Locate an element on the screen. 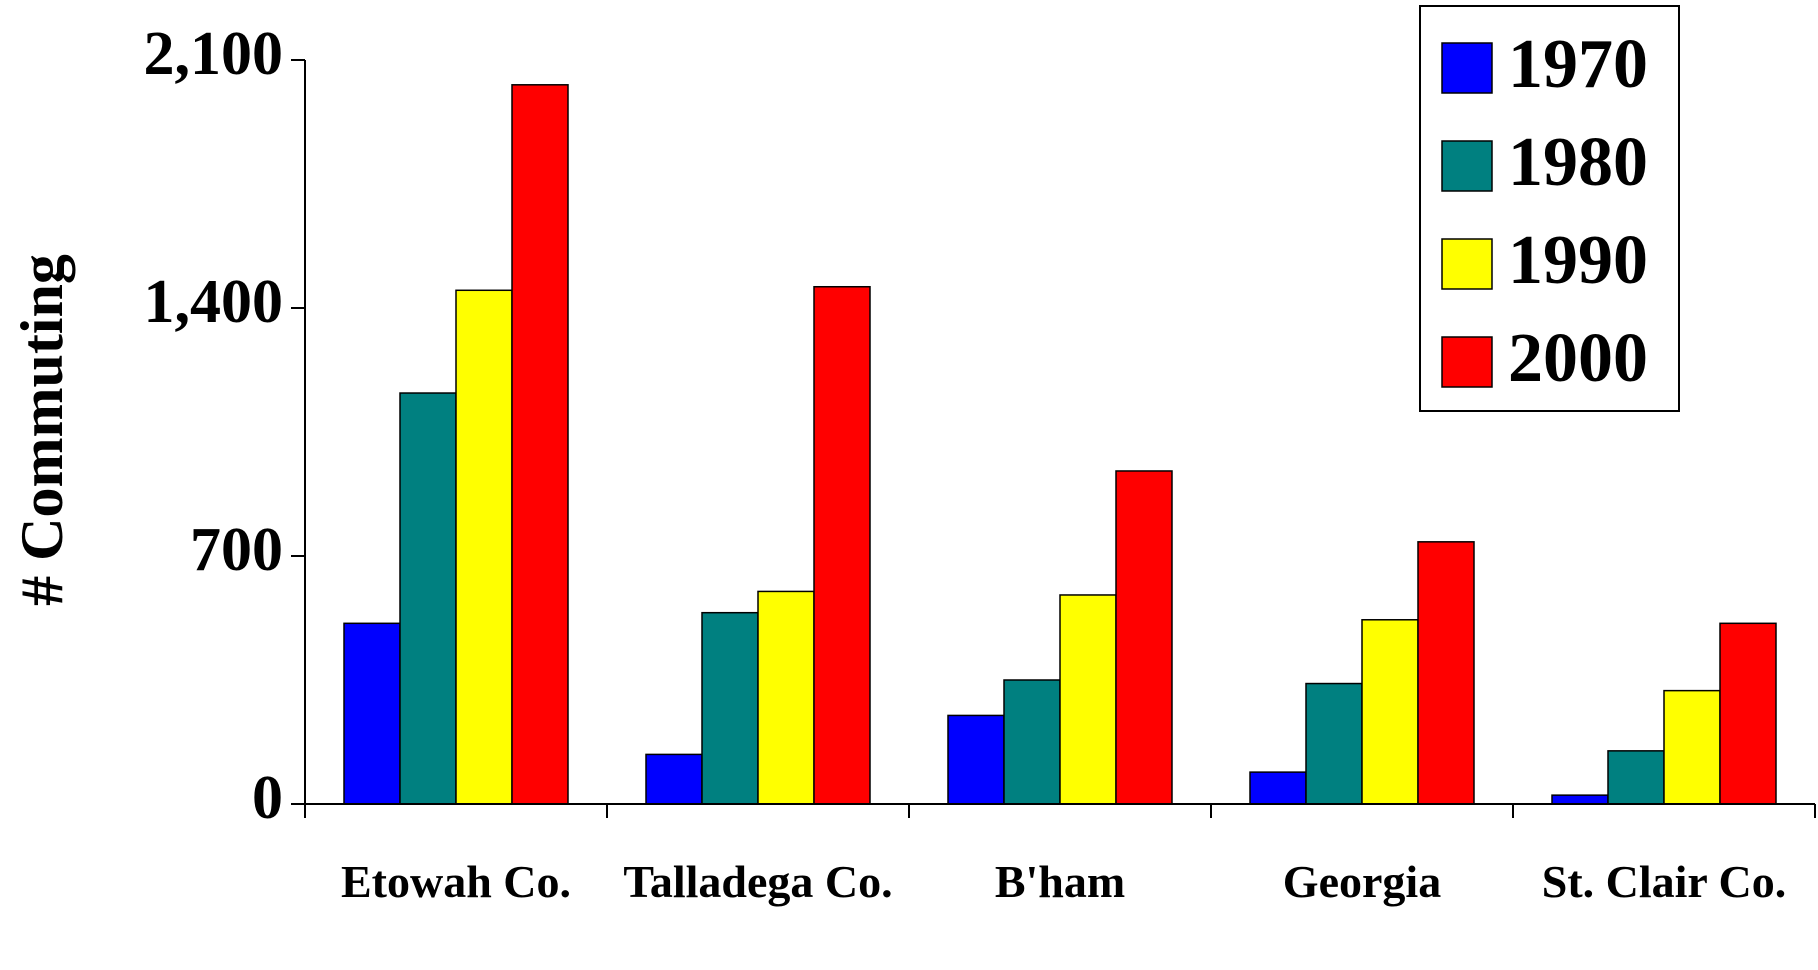 The width and height of the screenshot is (1818, 970). legend: 1970 1980 1990 2000 is located at coordinates (1549, 208).